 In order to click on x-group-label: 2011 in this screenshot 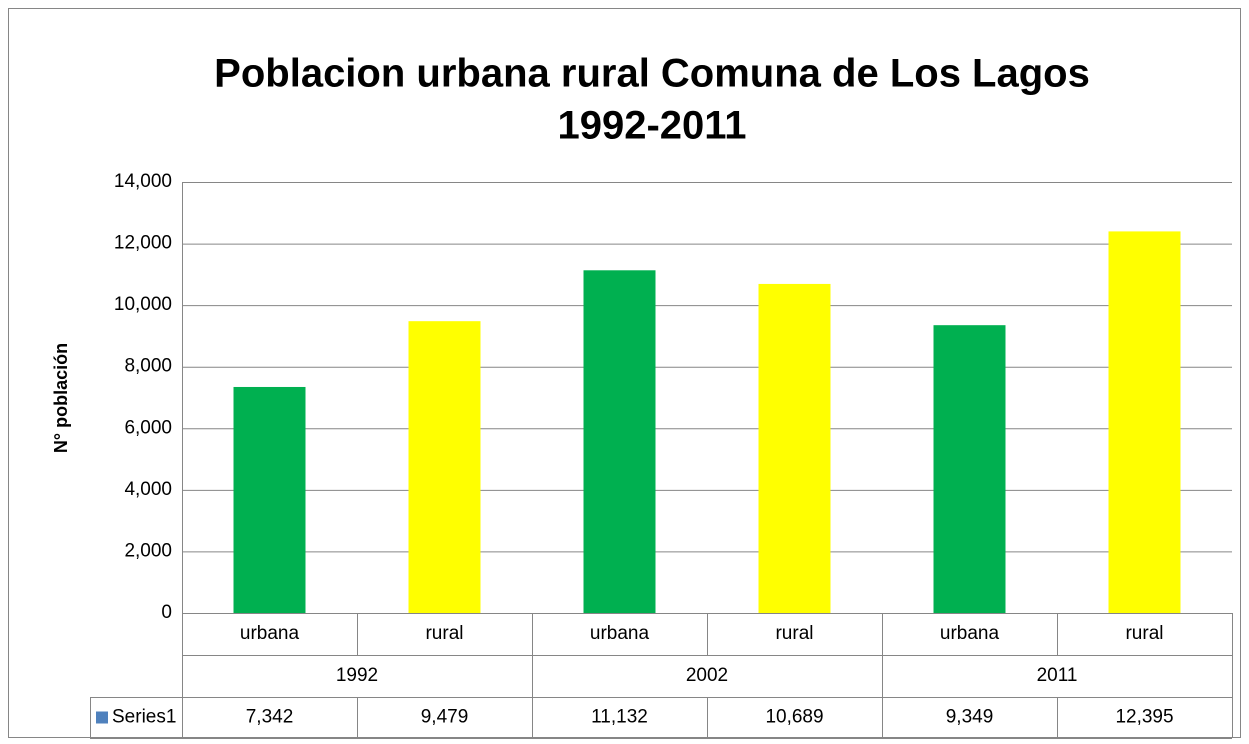, I will do `click(1057, 675)`.